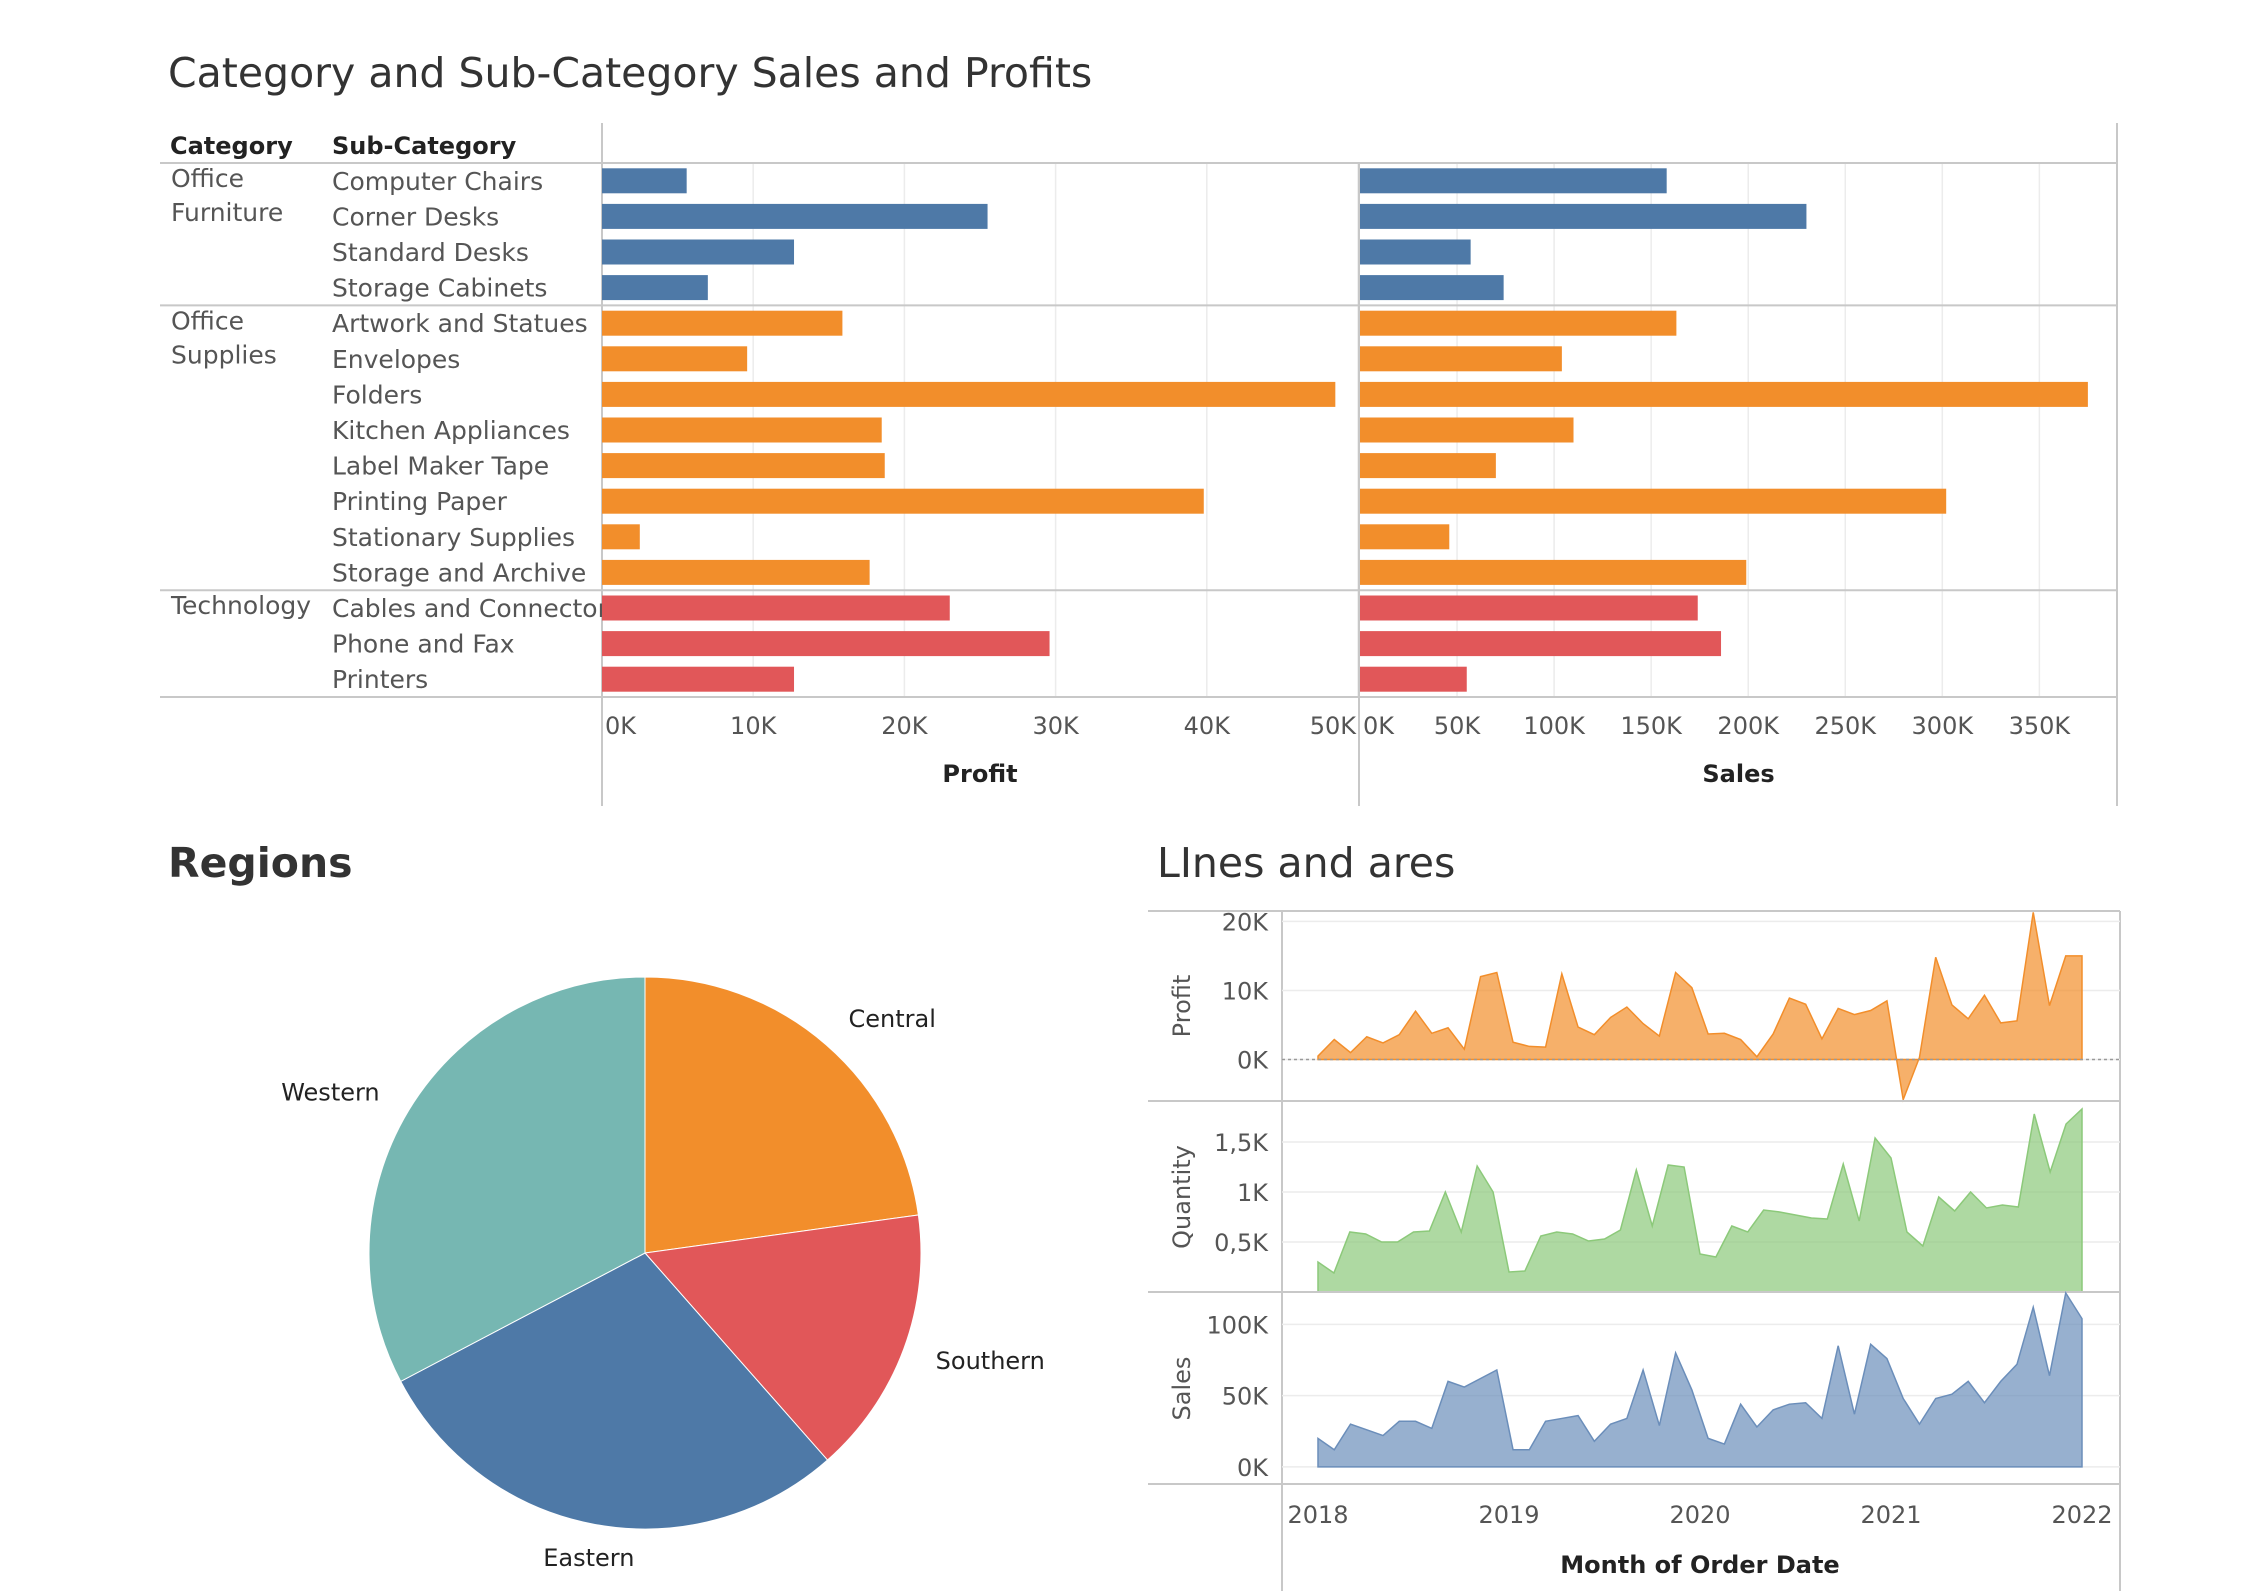 The width and height of the screenshot is (2253, 1591). I want to click on sub-category-label: Kitchen Appliances, so click(451, 430).